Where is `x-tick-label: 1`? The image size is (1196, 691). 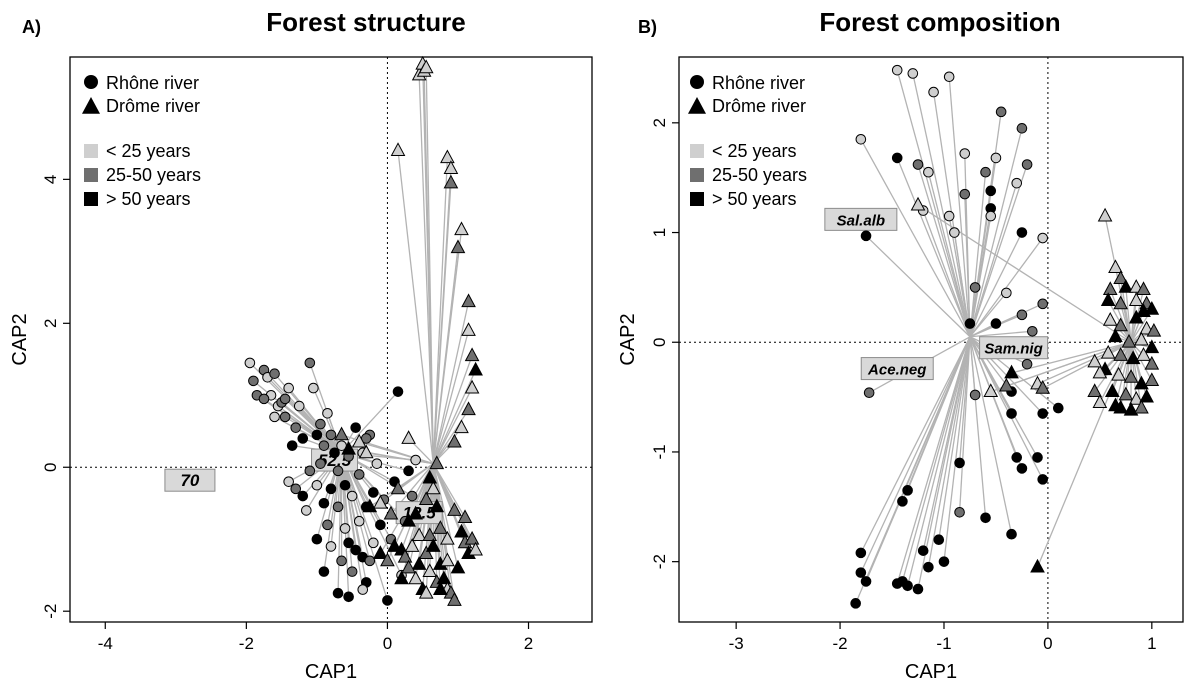 x-tick-label: 1 is located at coordinates (1151, 643).